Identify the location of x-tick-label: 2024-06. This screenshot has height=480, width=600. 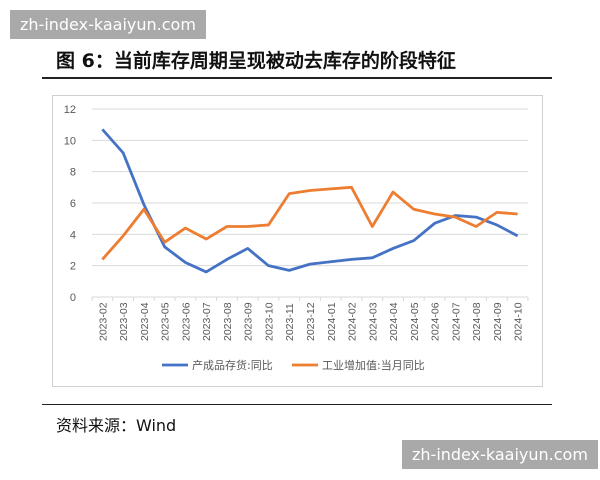
(436, 321).